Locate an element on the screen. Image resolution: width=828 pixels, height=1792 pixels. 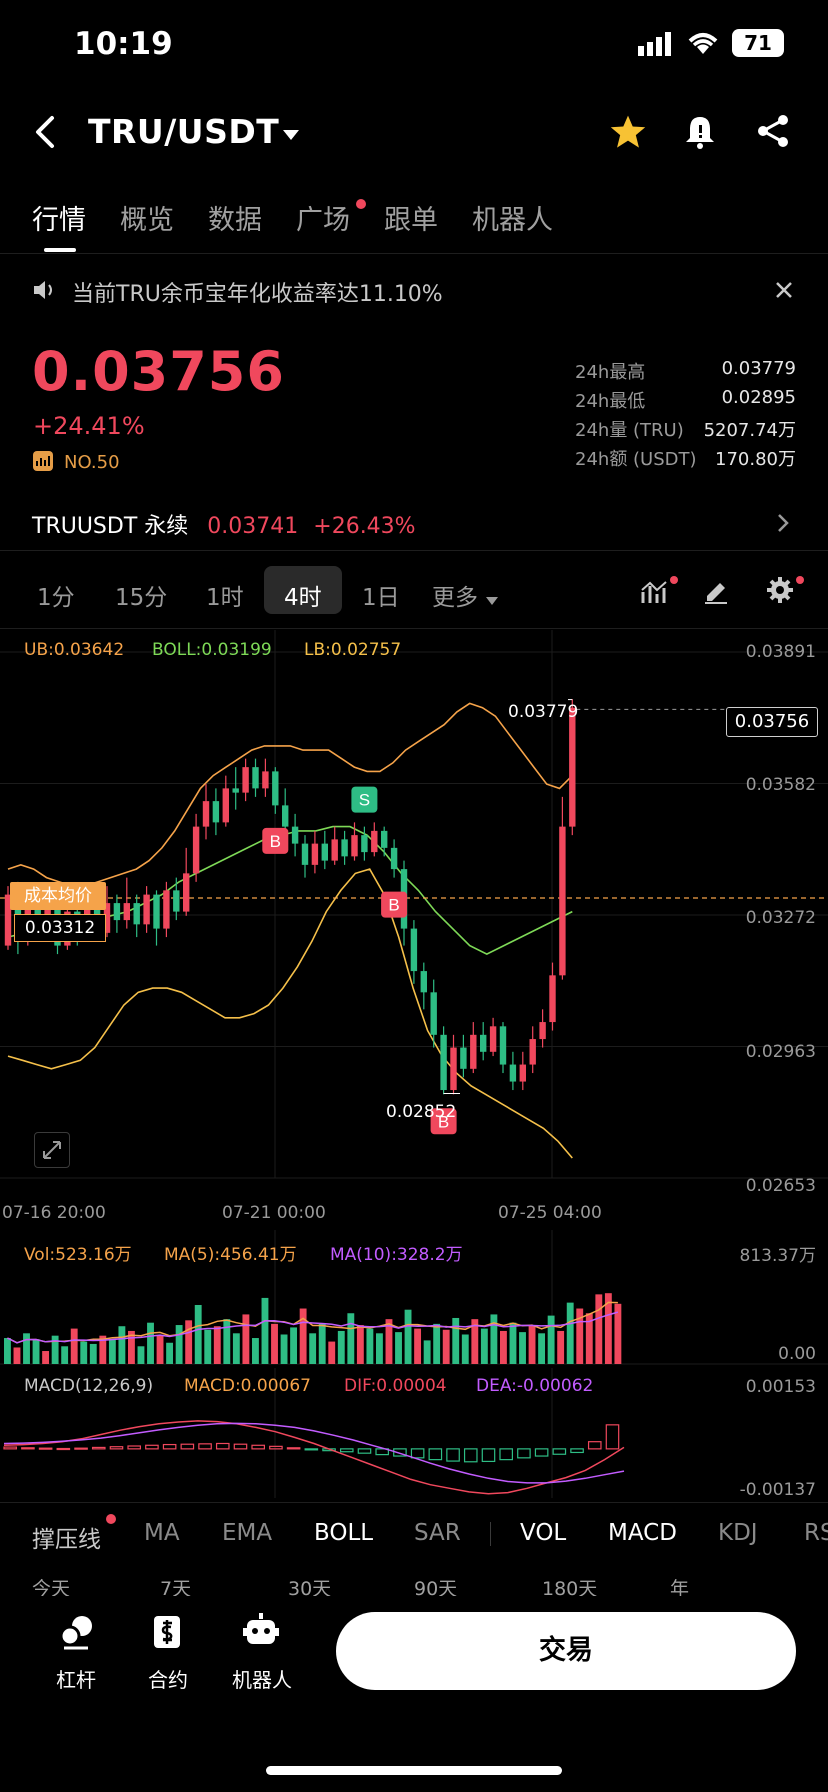
range-30d: 30天 is located at coordinates (310, 1589).